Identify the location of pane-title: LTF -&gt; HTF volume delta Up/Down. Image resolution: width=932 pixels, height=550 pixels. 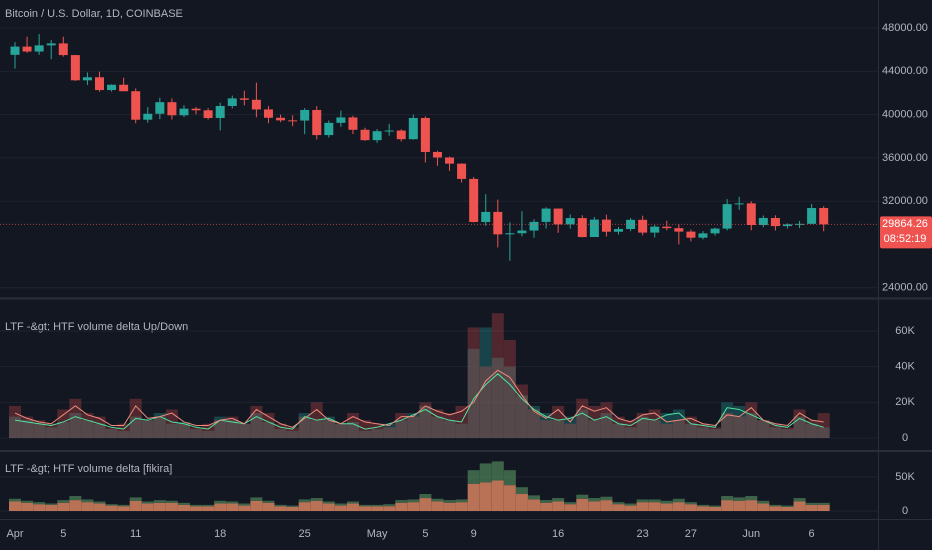
(96, 327).